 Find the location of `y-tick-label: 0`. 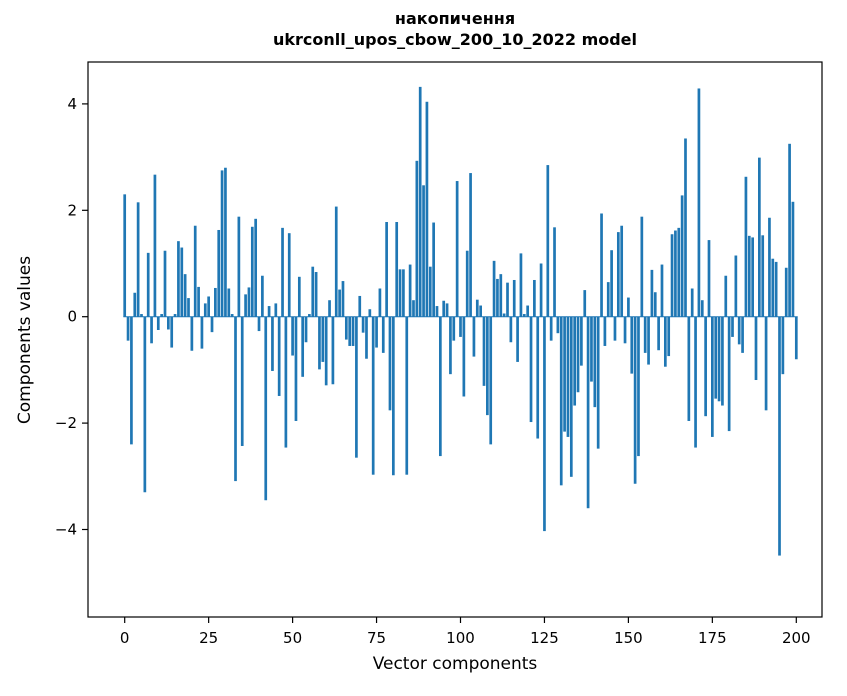

y-tick-label: 0 is located at coordinates (72, 317).